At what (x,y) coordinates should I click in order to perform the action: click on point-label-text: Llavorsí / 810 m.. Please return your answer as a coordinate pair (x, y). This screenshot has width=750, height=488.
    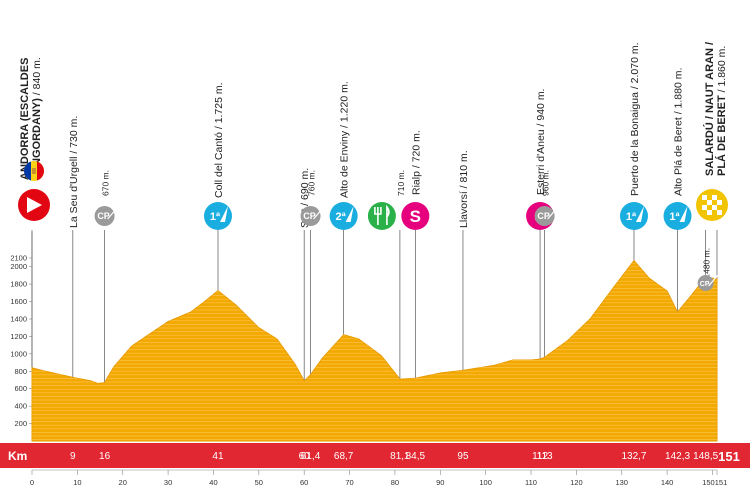
    Looking at the image, I should click on (464, 189).